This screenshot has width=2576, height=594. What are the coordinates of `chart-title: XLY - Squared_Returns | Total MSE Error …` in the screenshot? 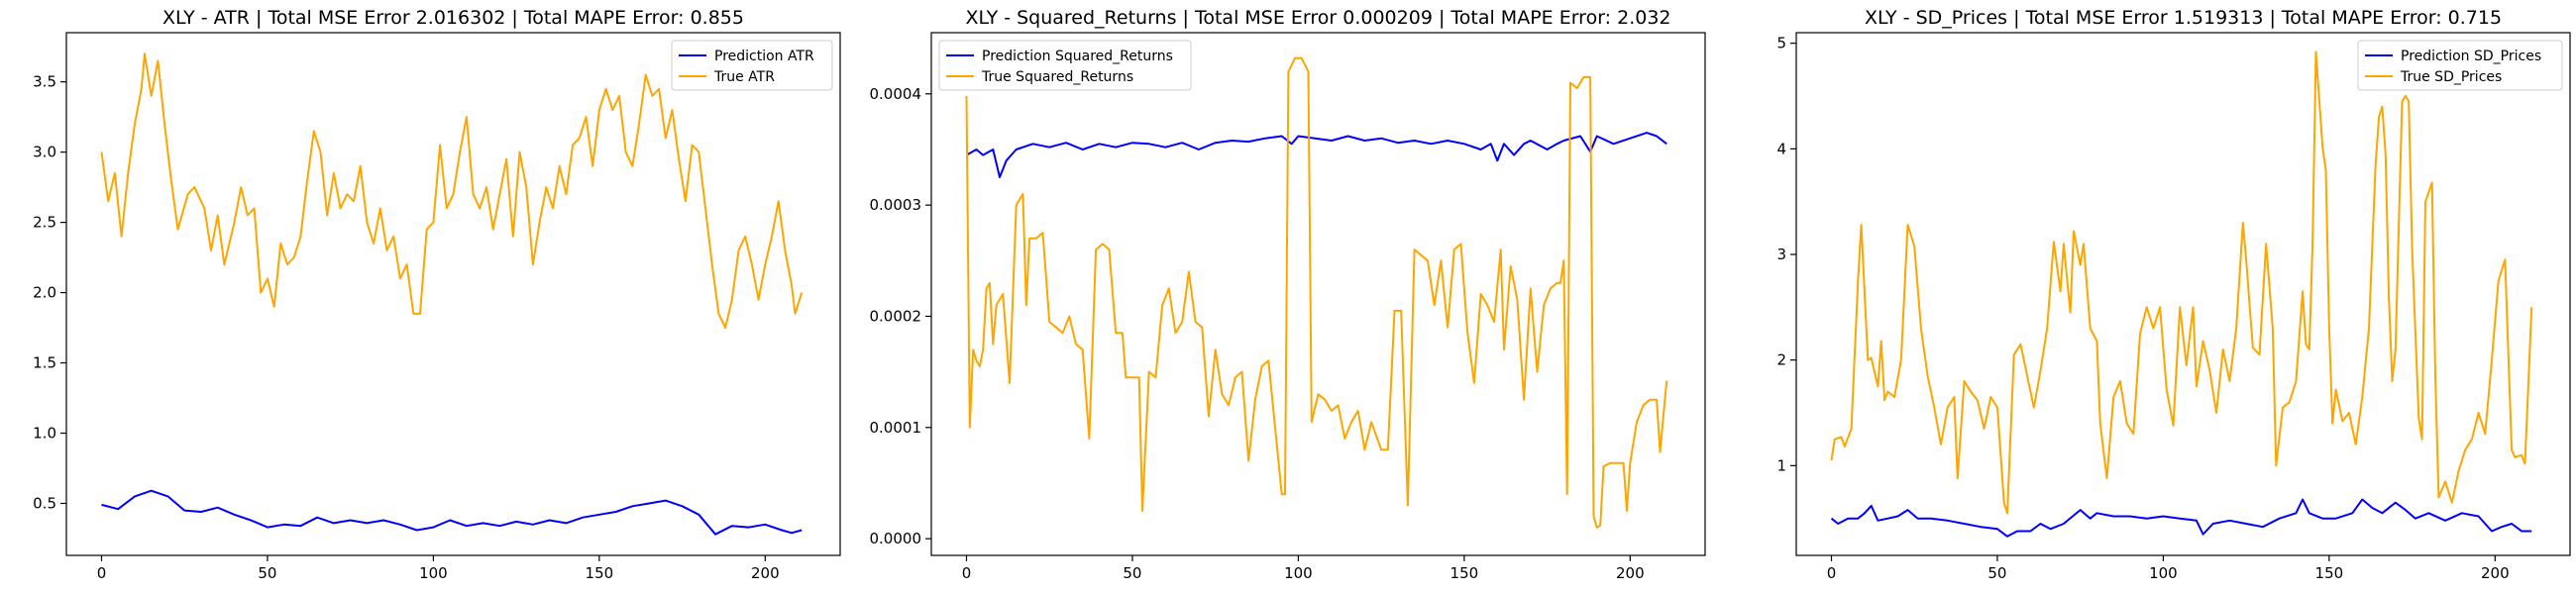 It's located at (1317, 18).